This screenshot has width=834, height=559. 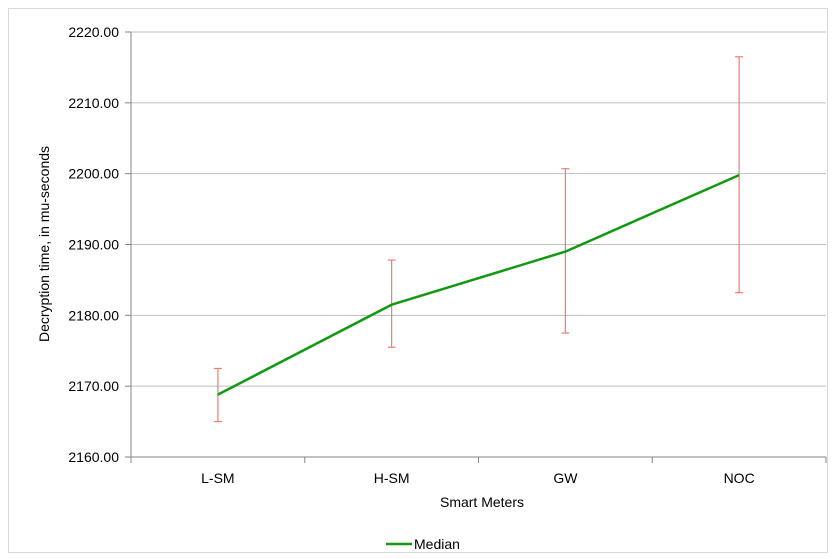 I want to click on legend: Median, so click(x=423, y=544).